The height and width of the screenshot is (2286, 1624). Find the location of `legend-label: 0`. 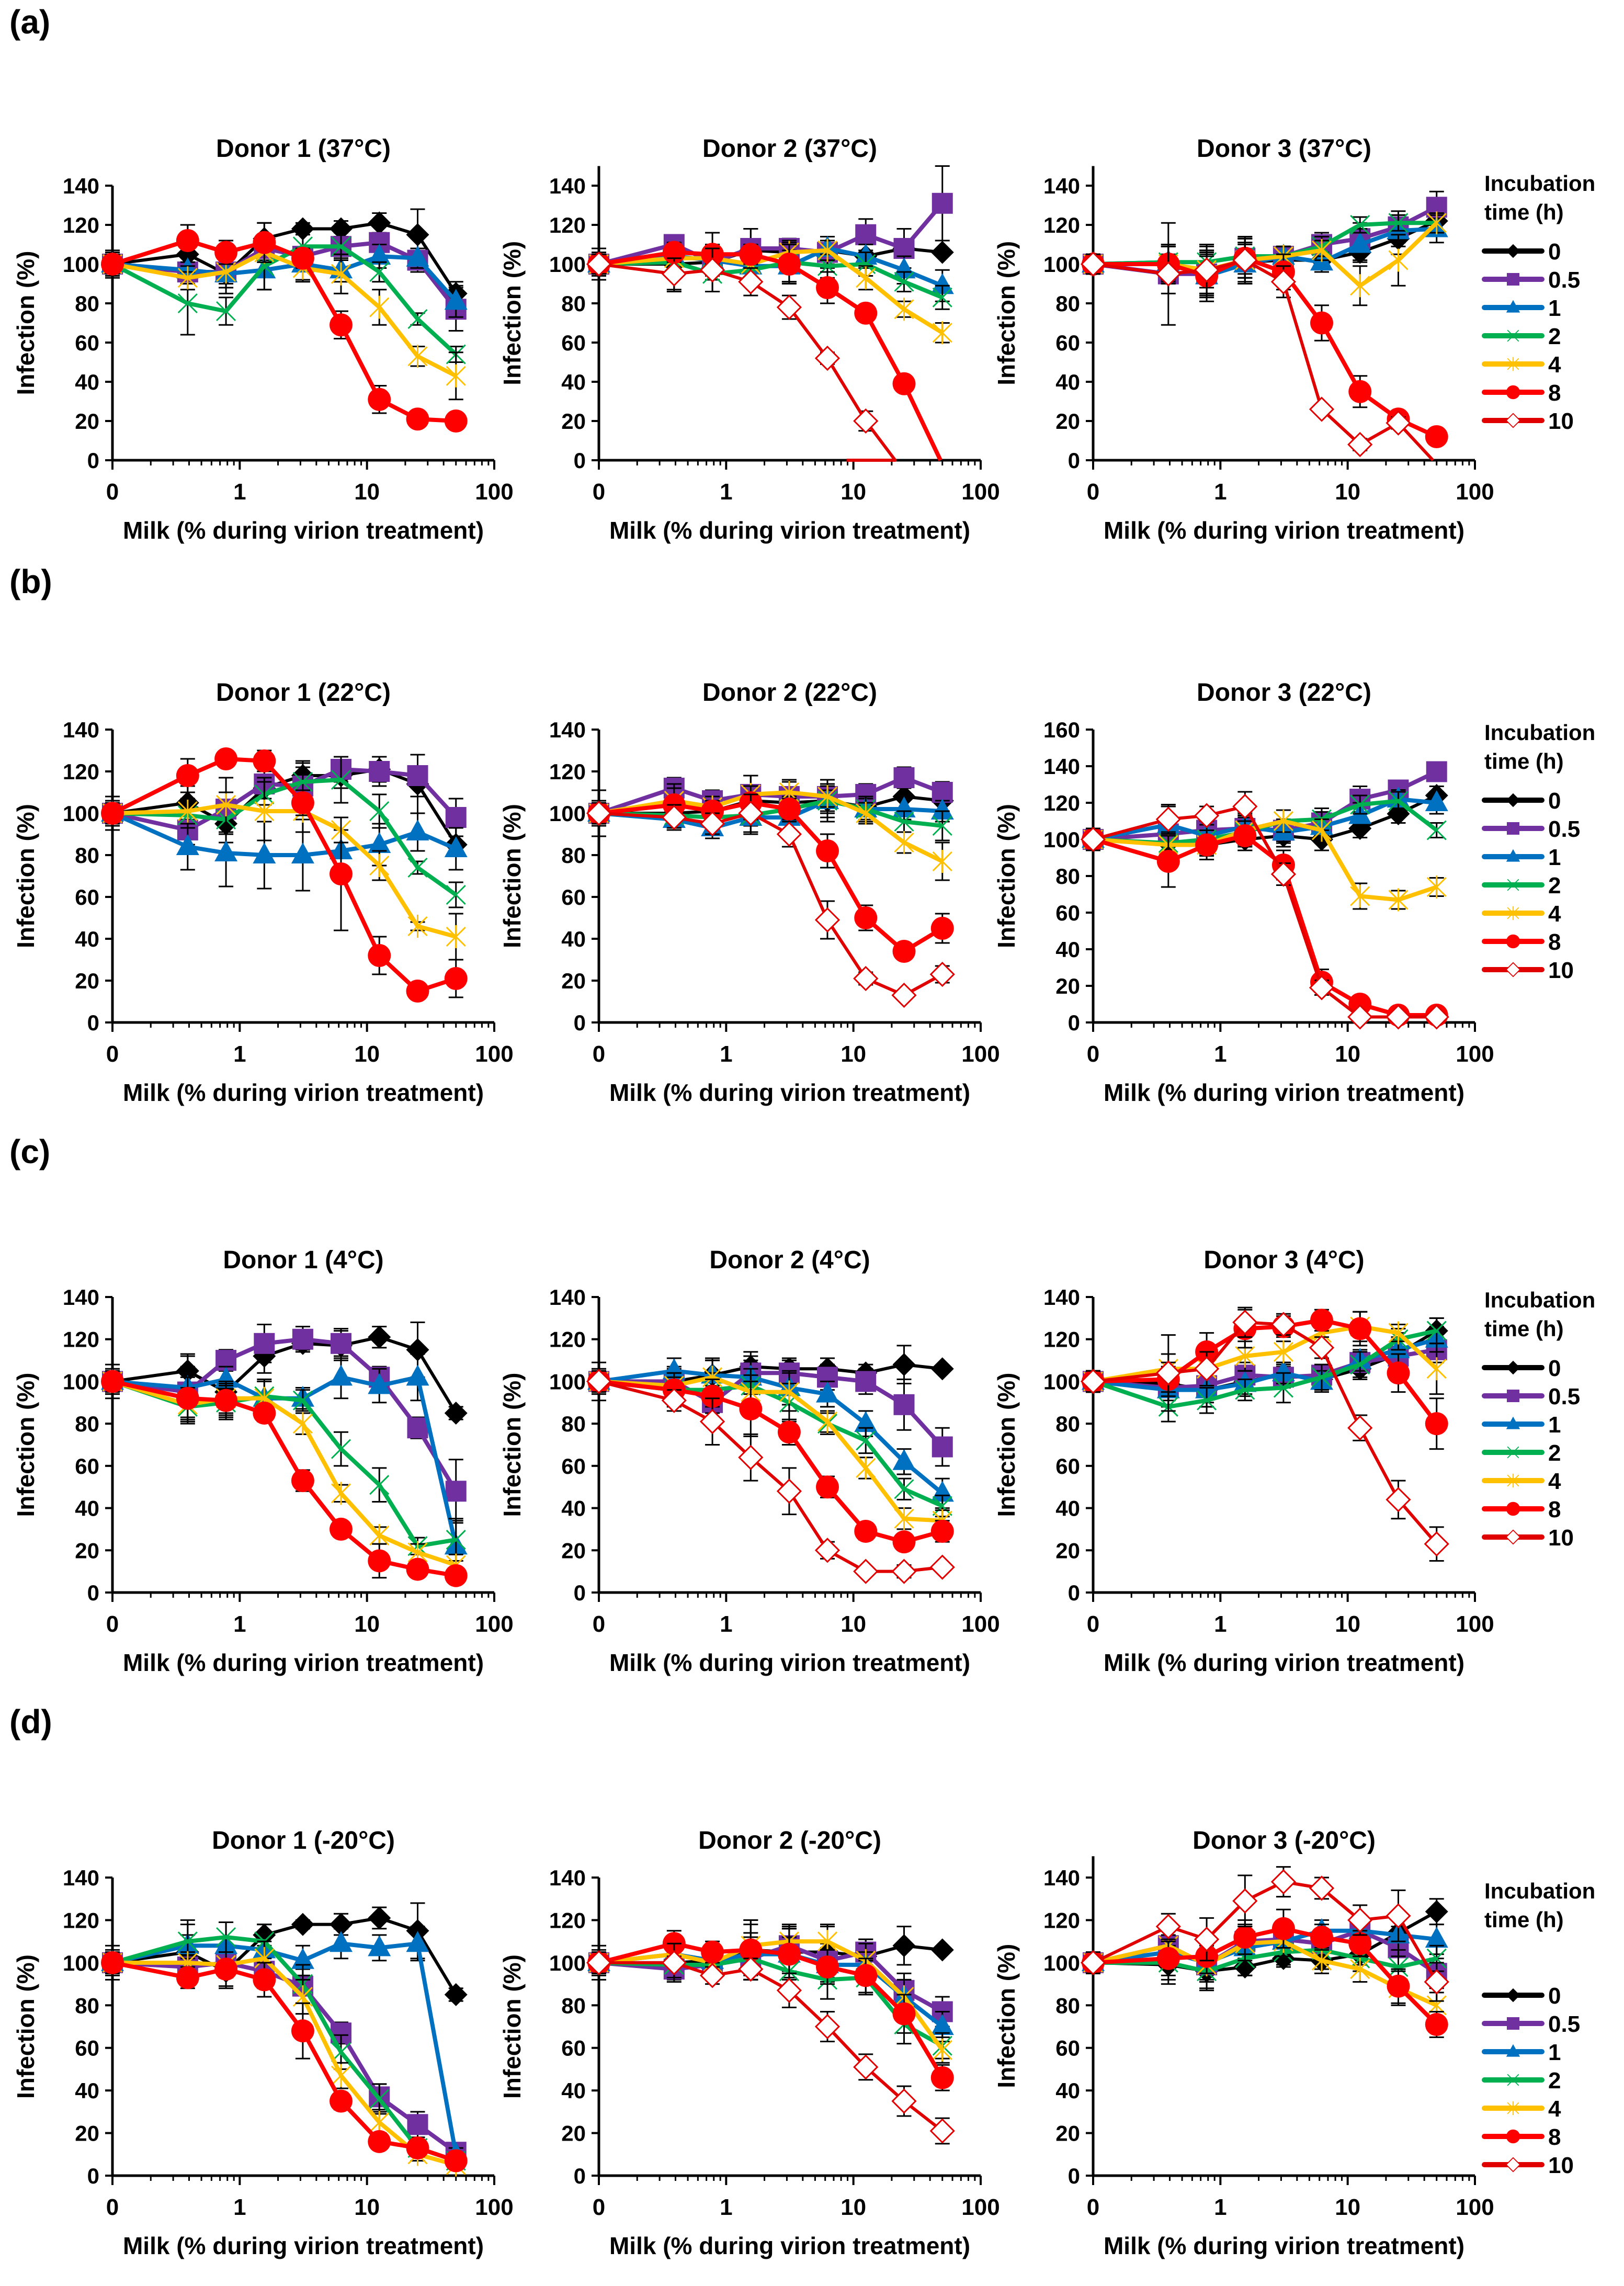

legend-label: 0 is located at coordinates (1554, 1996).